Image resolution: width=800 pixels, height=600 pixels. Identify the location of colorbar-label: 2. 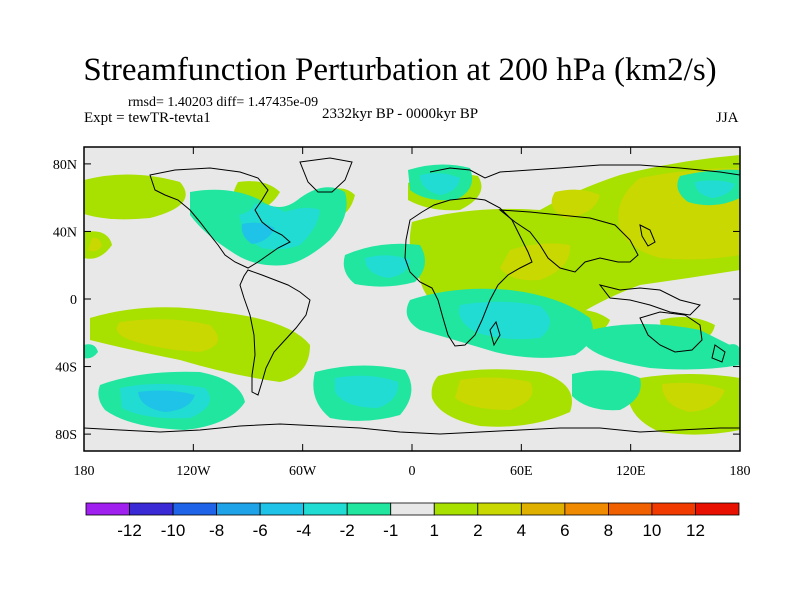
(477, 530).